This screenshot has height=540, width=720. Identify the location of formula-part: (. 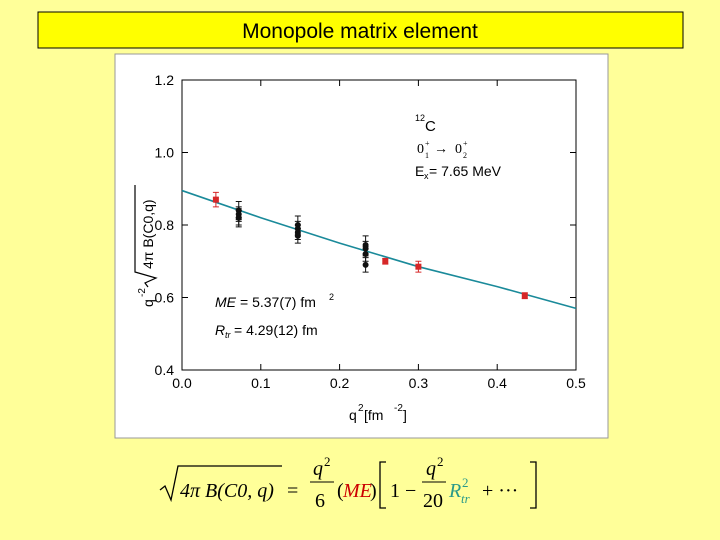
(340, 491).